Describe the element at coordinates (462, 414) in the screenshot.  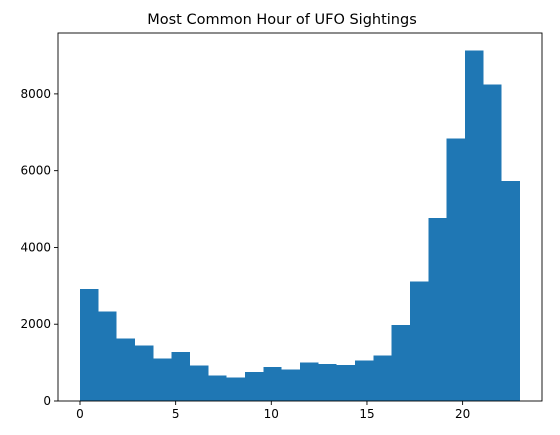
I see `x-tick-label: 20` at that location.